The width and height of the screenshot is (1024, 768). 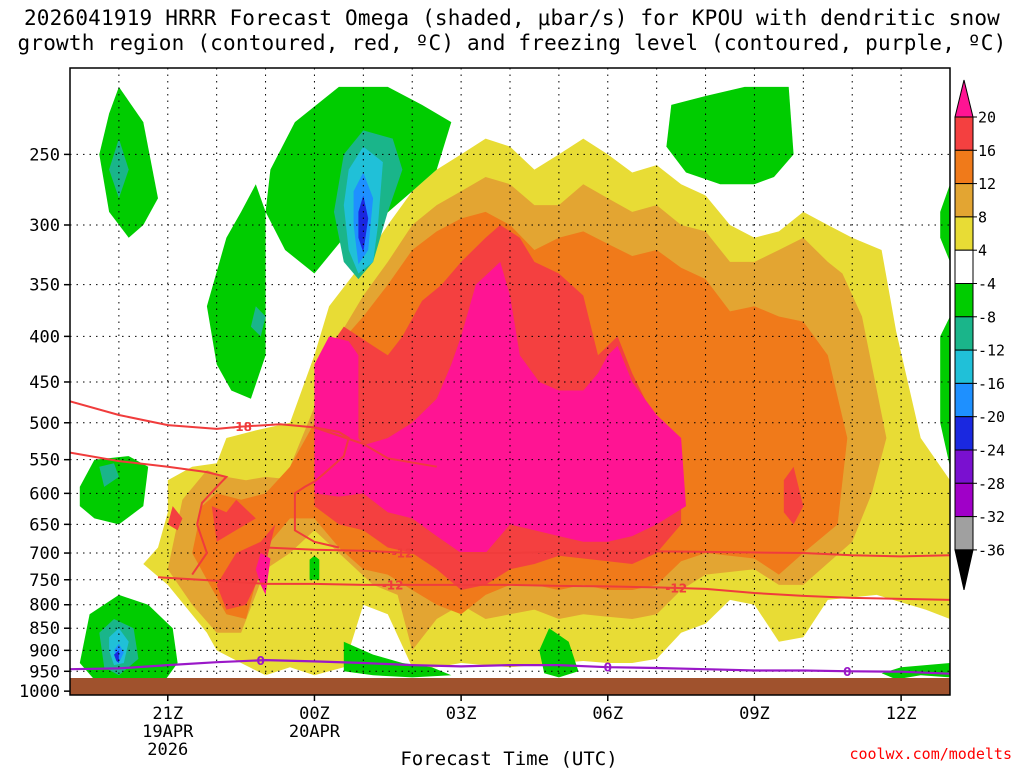 What do you see at coordinates (44, 672) in the screenshot?
I see `y-tick-label-950: 950` at bounding box center [44, 672].